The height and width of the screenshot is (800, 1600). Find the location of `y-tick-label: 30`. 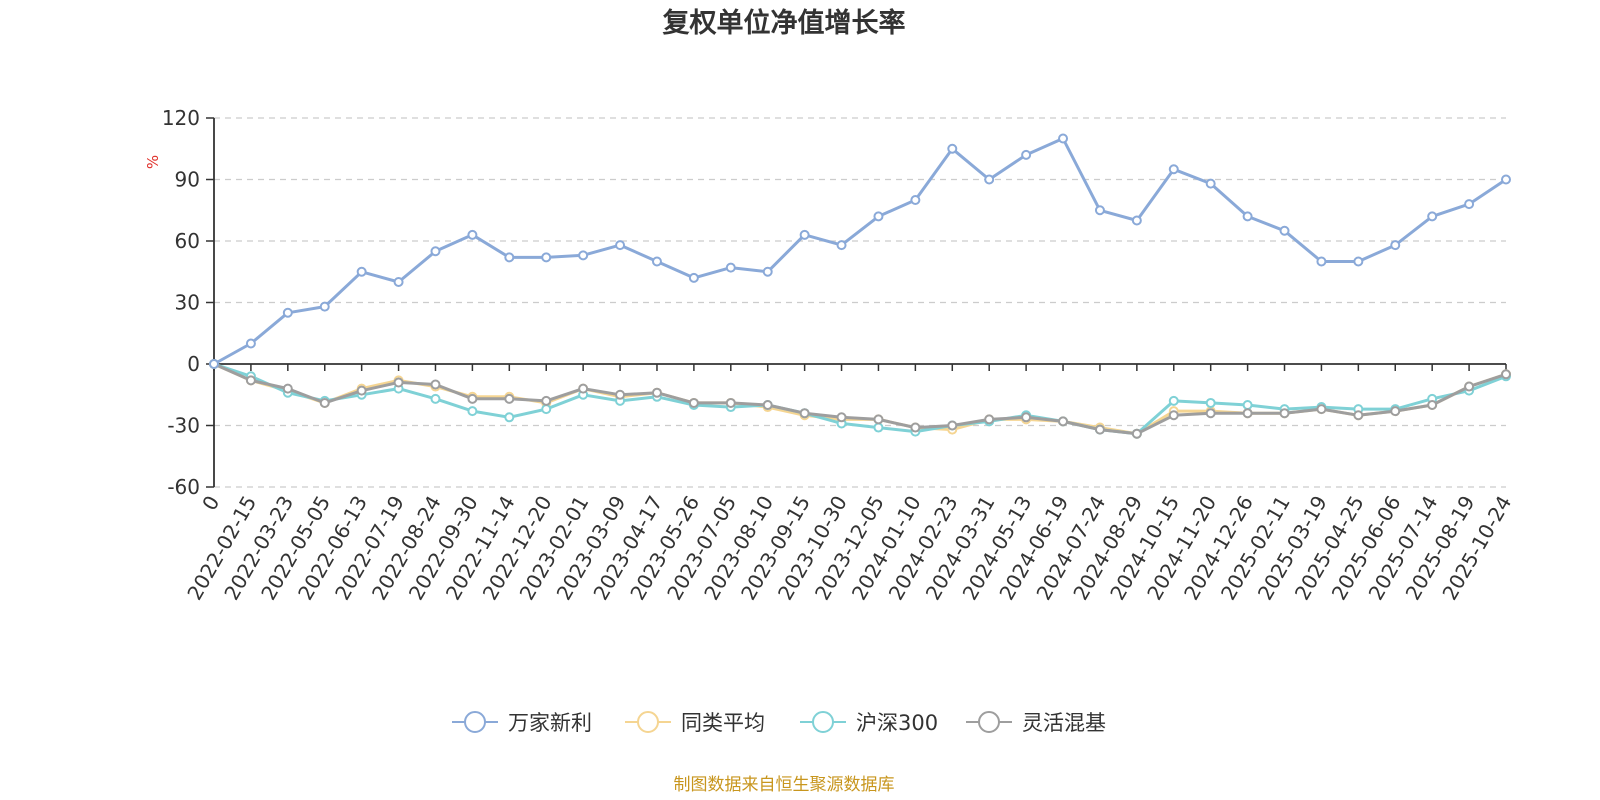

y-tick-label: 30 is located at coordinates (187, 303).